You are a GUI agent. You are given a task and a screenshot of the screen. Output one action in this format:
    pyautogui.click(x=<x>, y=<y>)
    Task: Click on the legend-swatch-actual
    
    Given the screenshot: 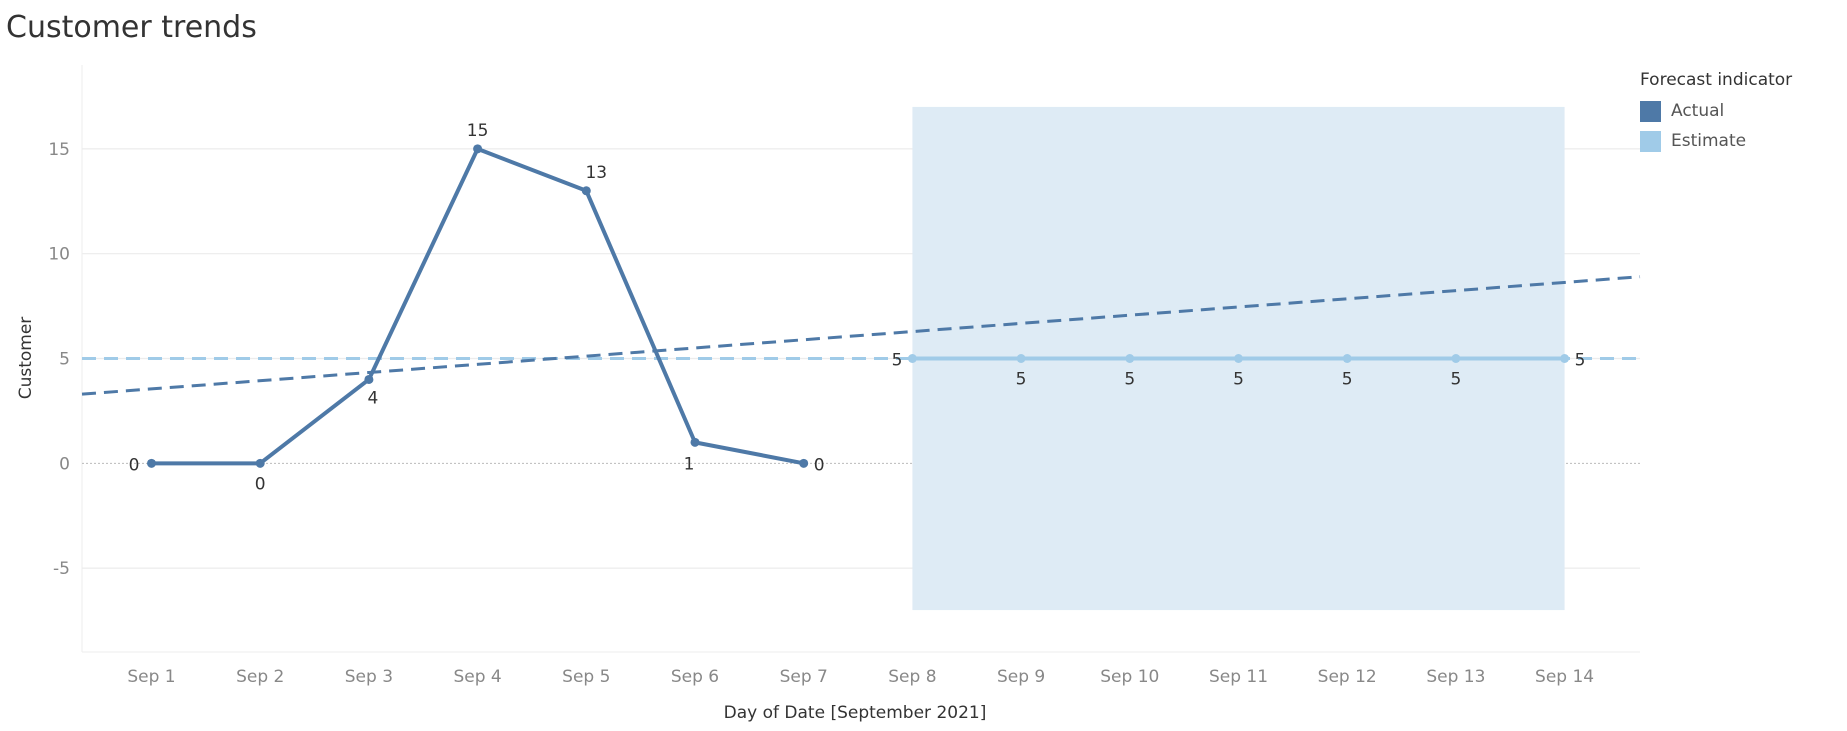 What is the action you would take?
    pyautogui.click(x=1650, y=111)
    